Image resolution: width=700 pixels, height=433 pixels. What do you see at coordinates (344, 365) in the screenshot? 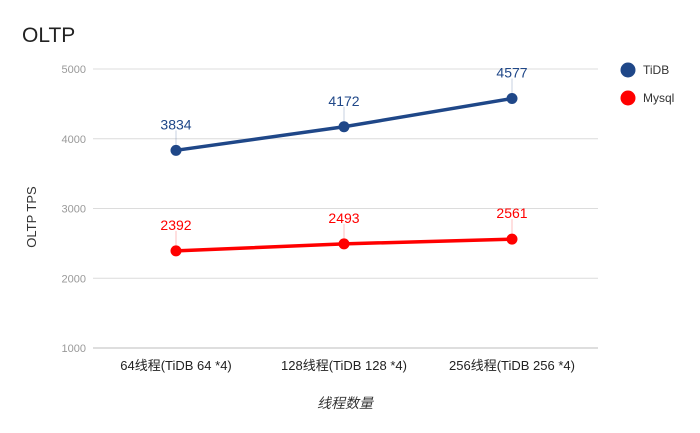
I see `x-category-label: 128线程(TiDB 128 *4)` at bounding box center [344, 365].